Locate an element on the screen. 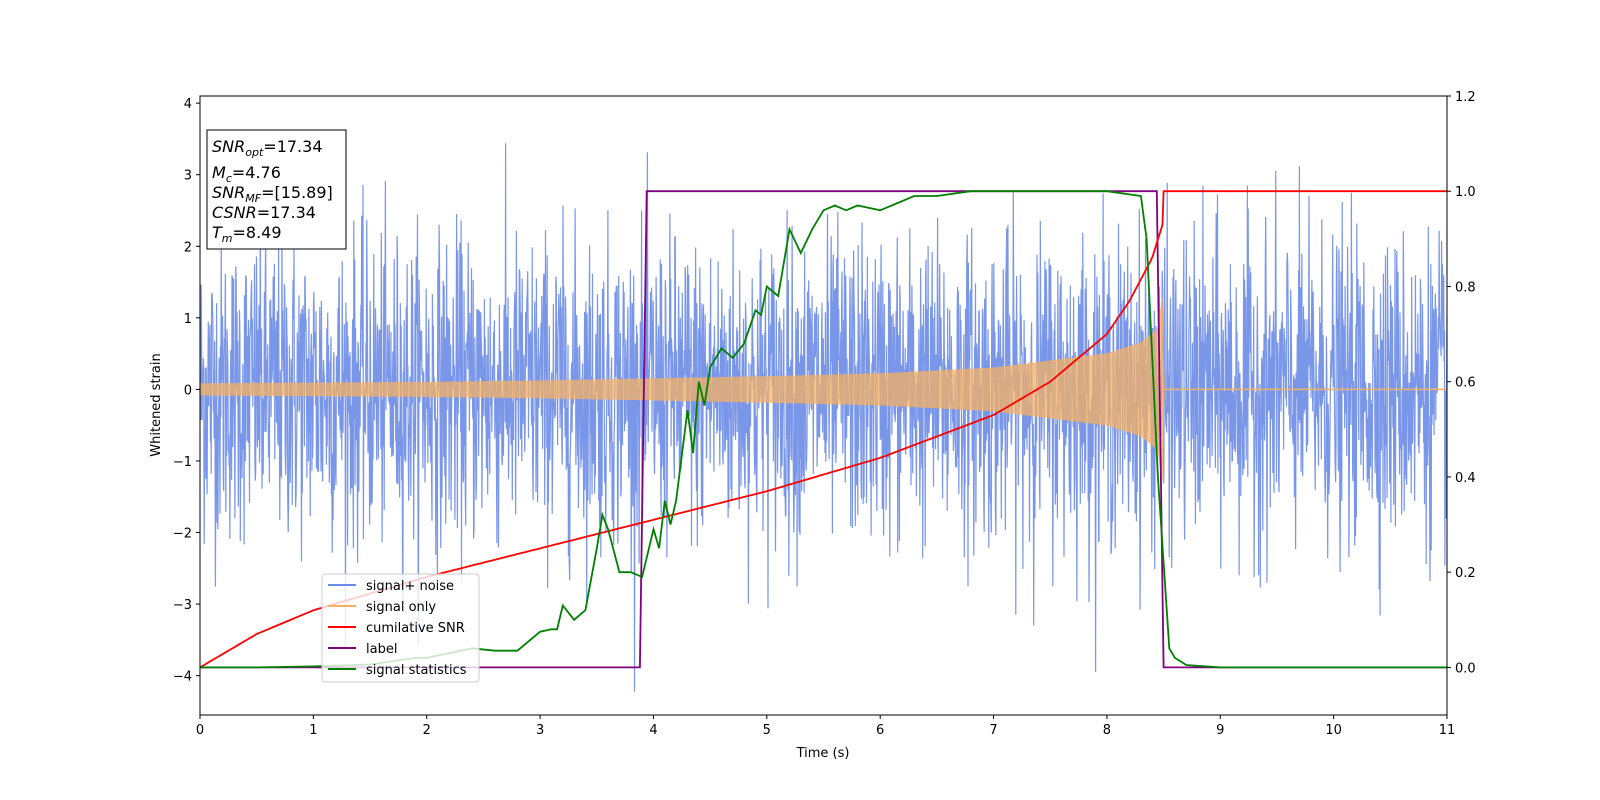 The height and width of the screenshot is (800, 1600). legend-label-signal-only: signal only is located at coordinates (401, 607).